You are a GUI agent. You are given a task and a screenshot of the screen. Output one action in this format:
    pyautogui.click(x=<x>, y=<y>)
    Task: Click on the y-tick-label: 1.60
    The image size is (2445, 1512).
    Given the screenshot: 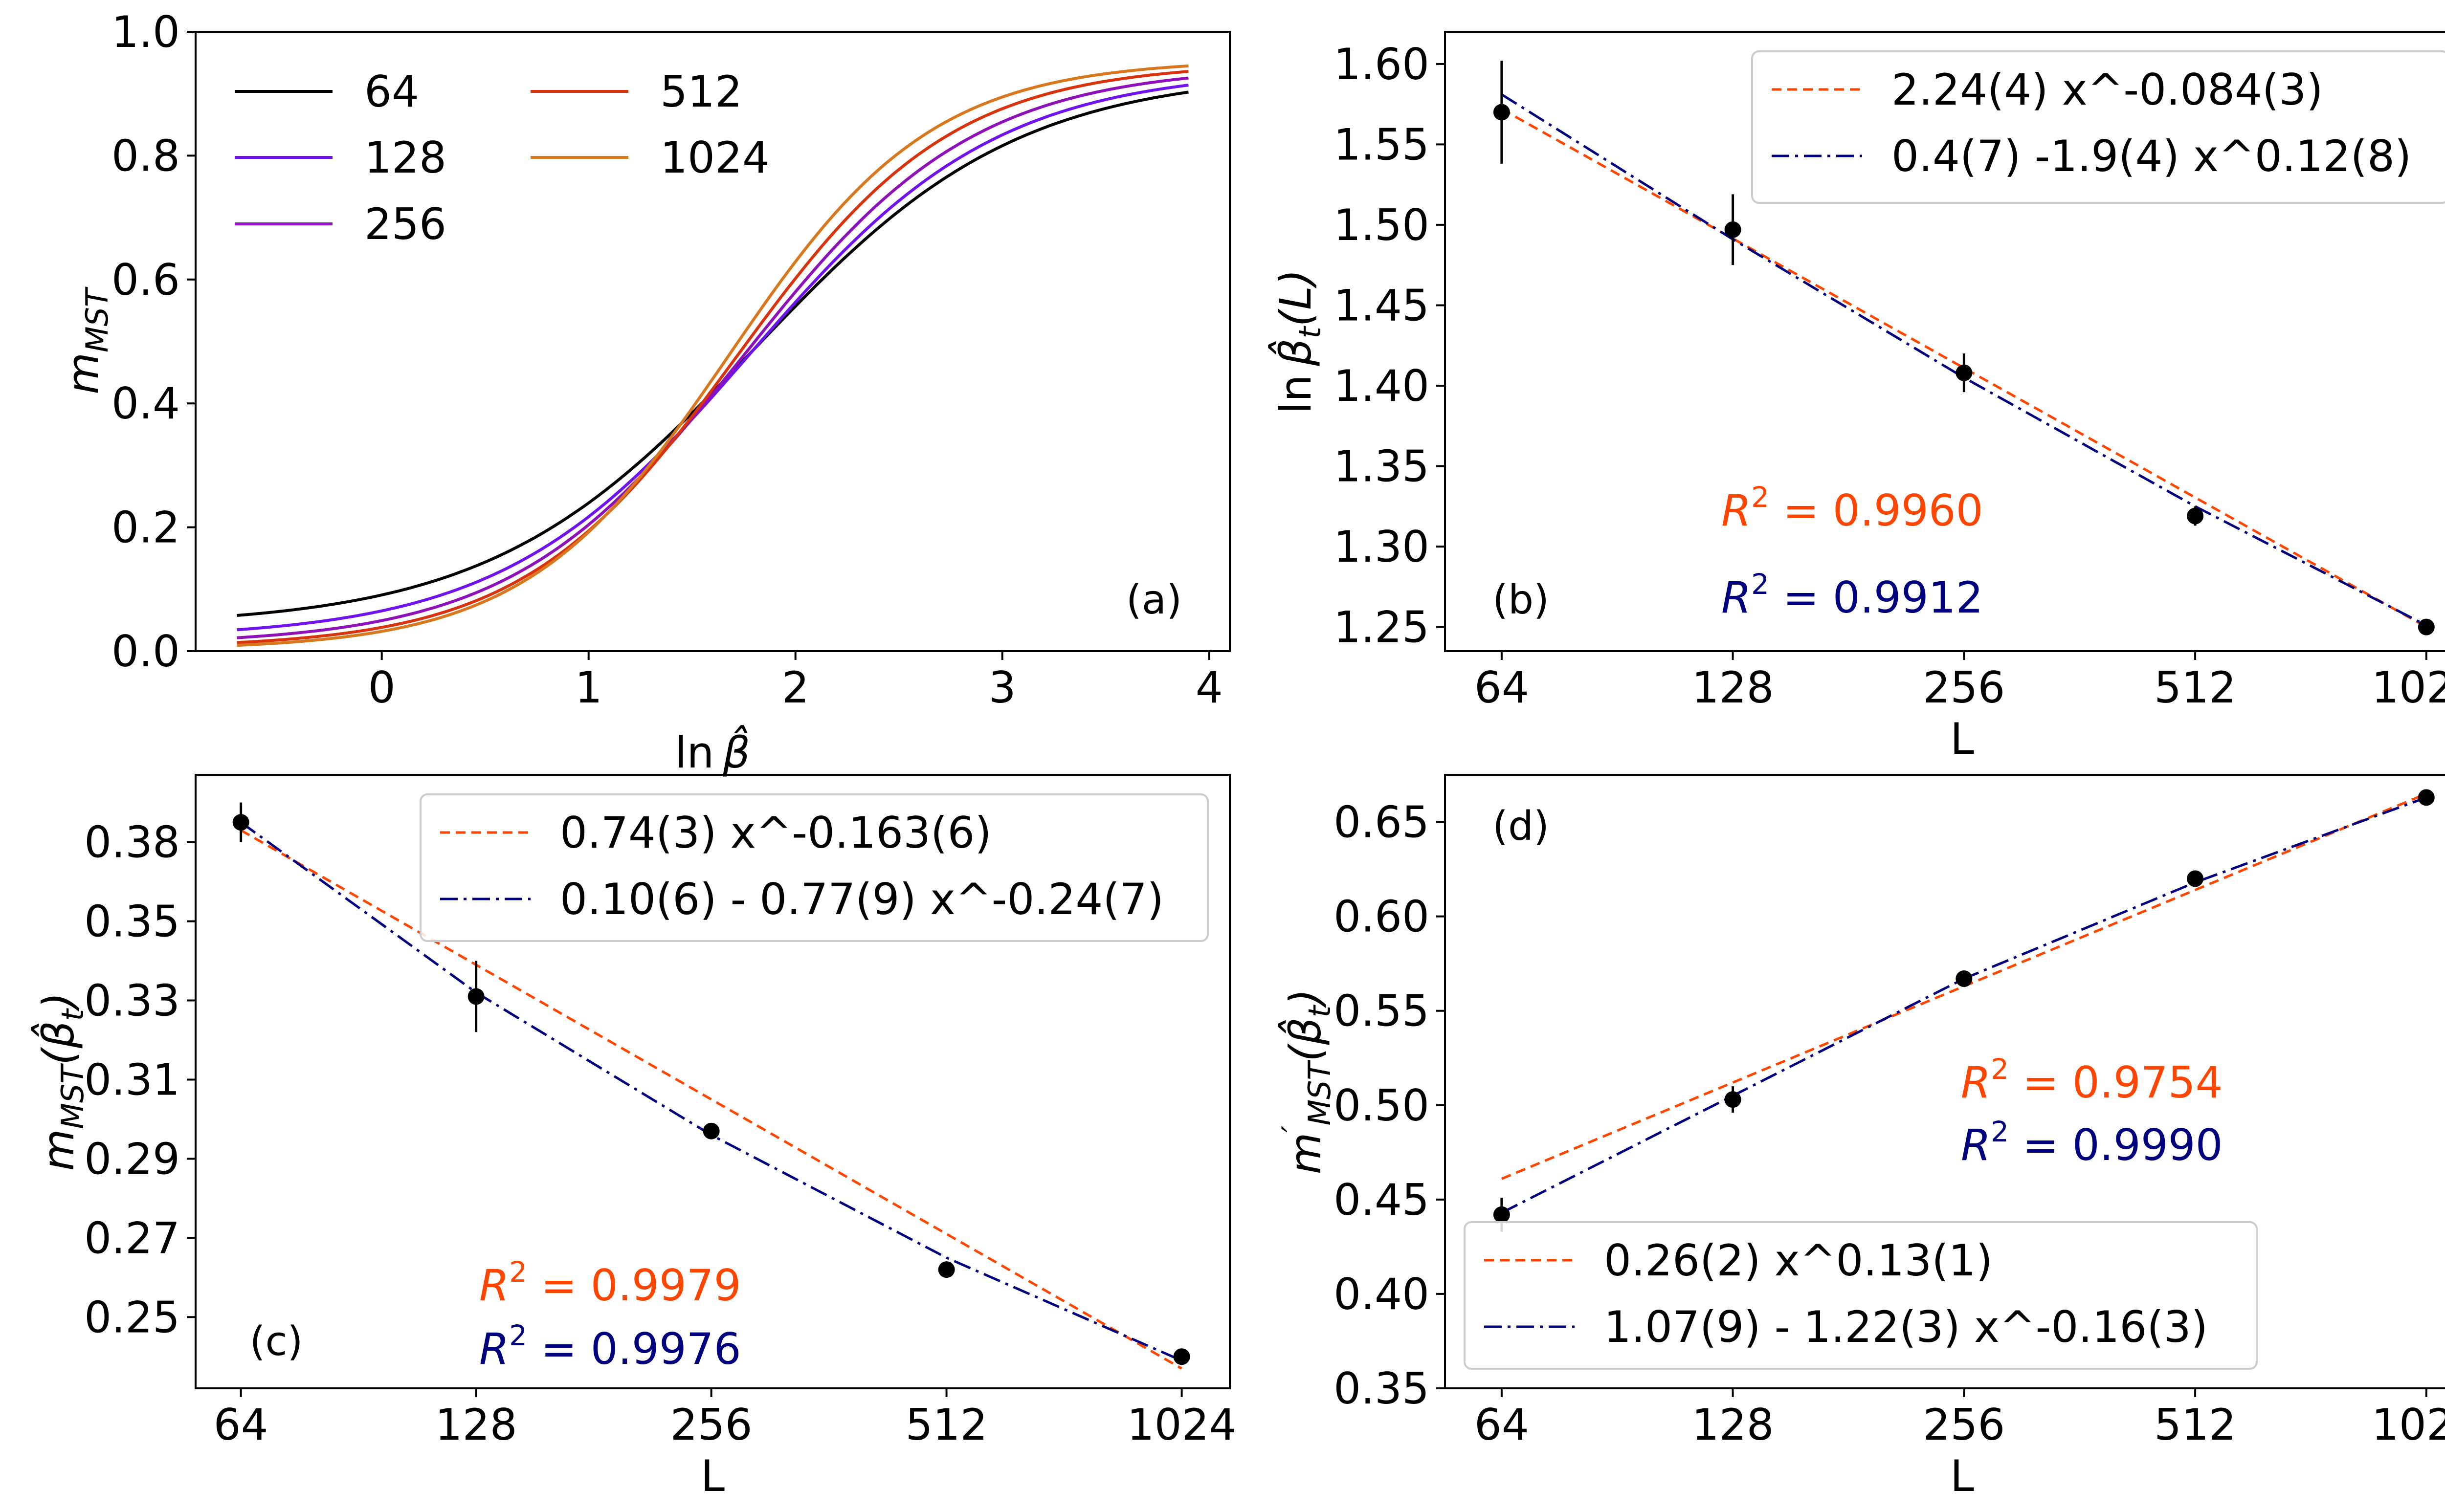 What is the action you would take?
    pyautogui.click(x=1381, y=64)
    